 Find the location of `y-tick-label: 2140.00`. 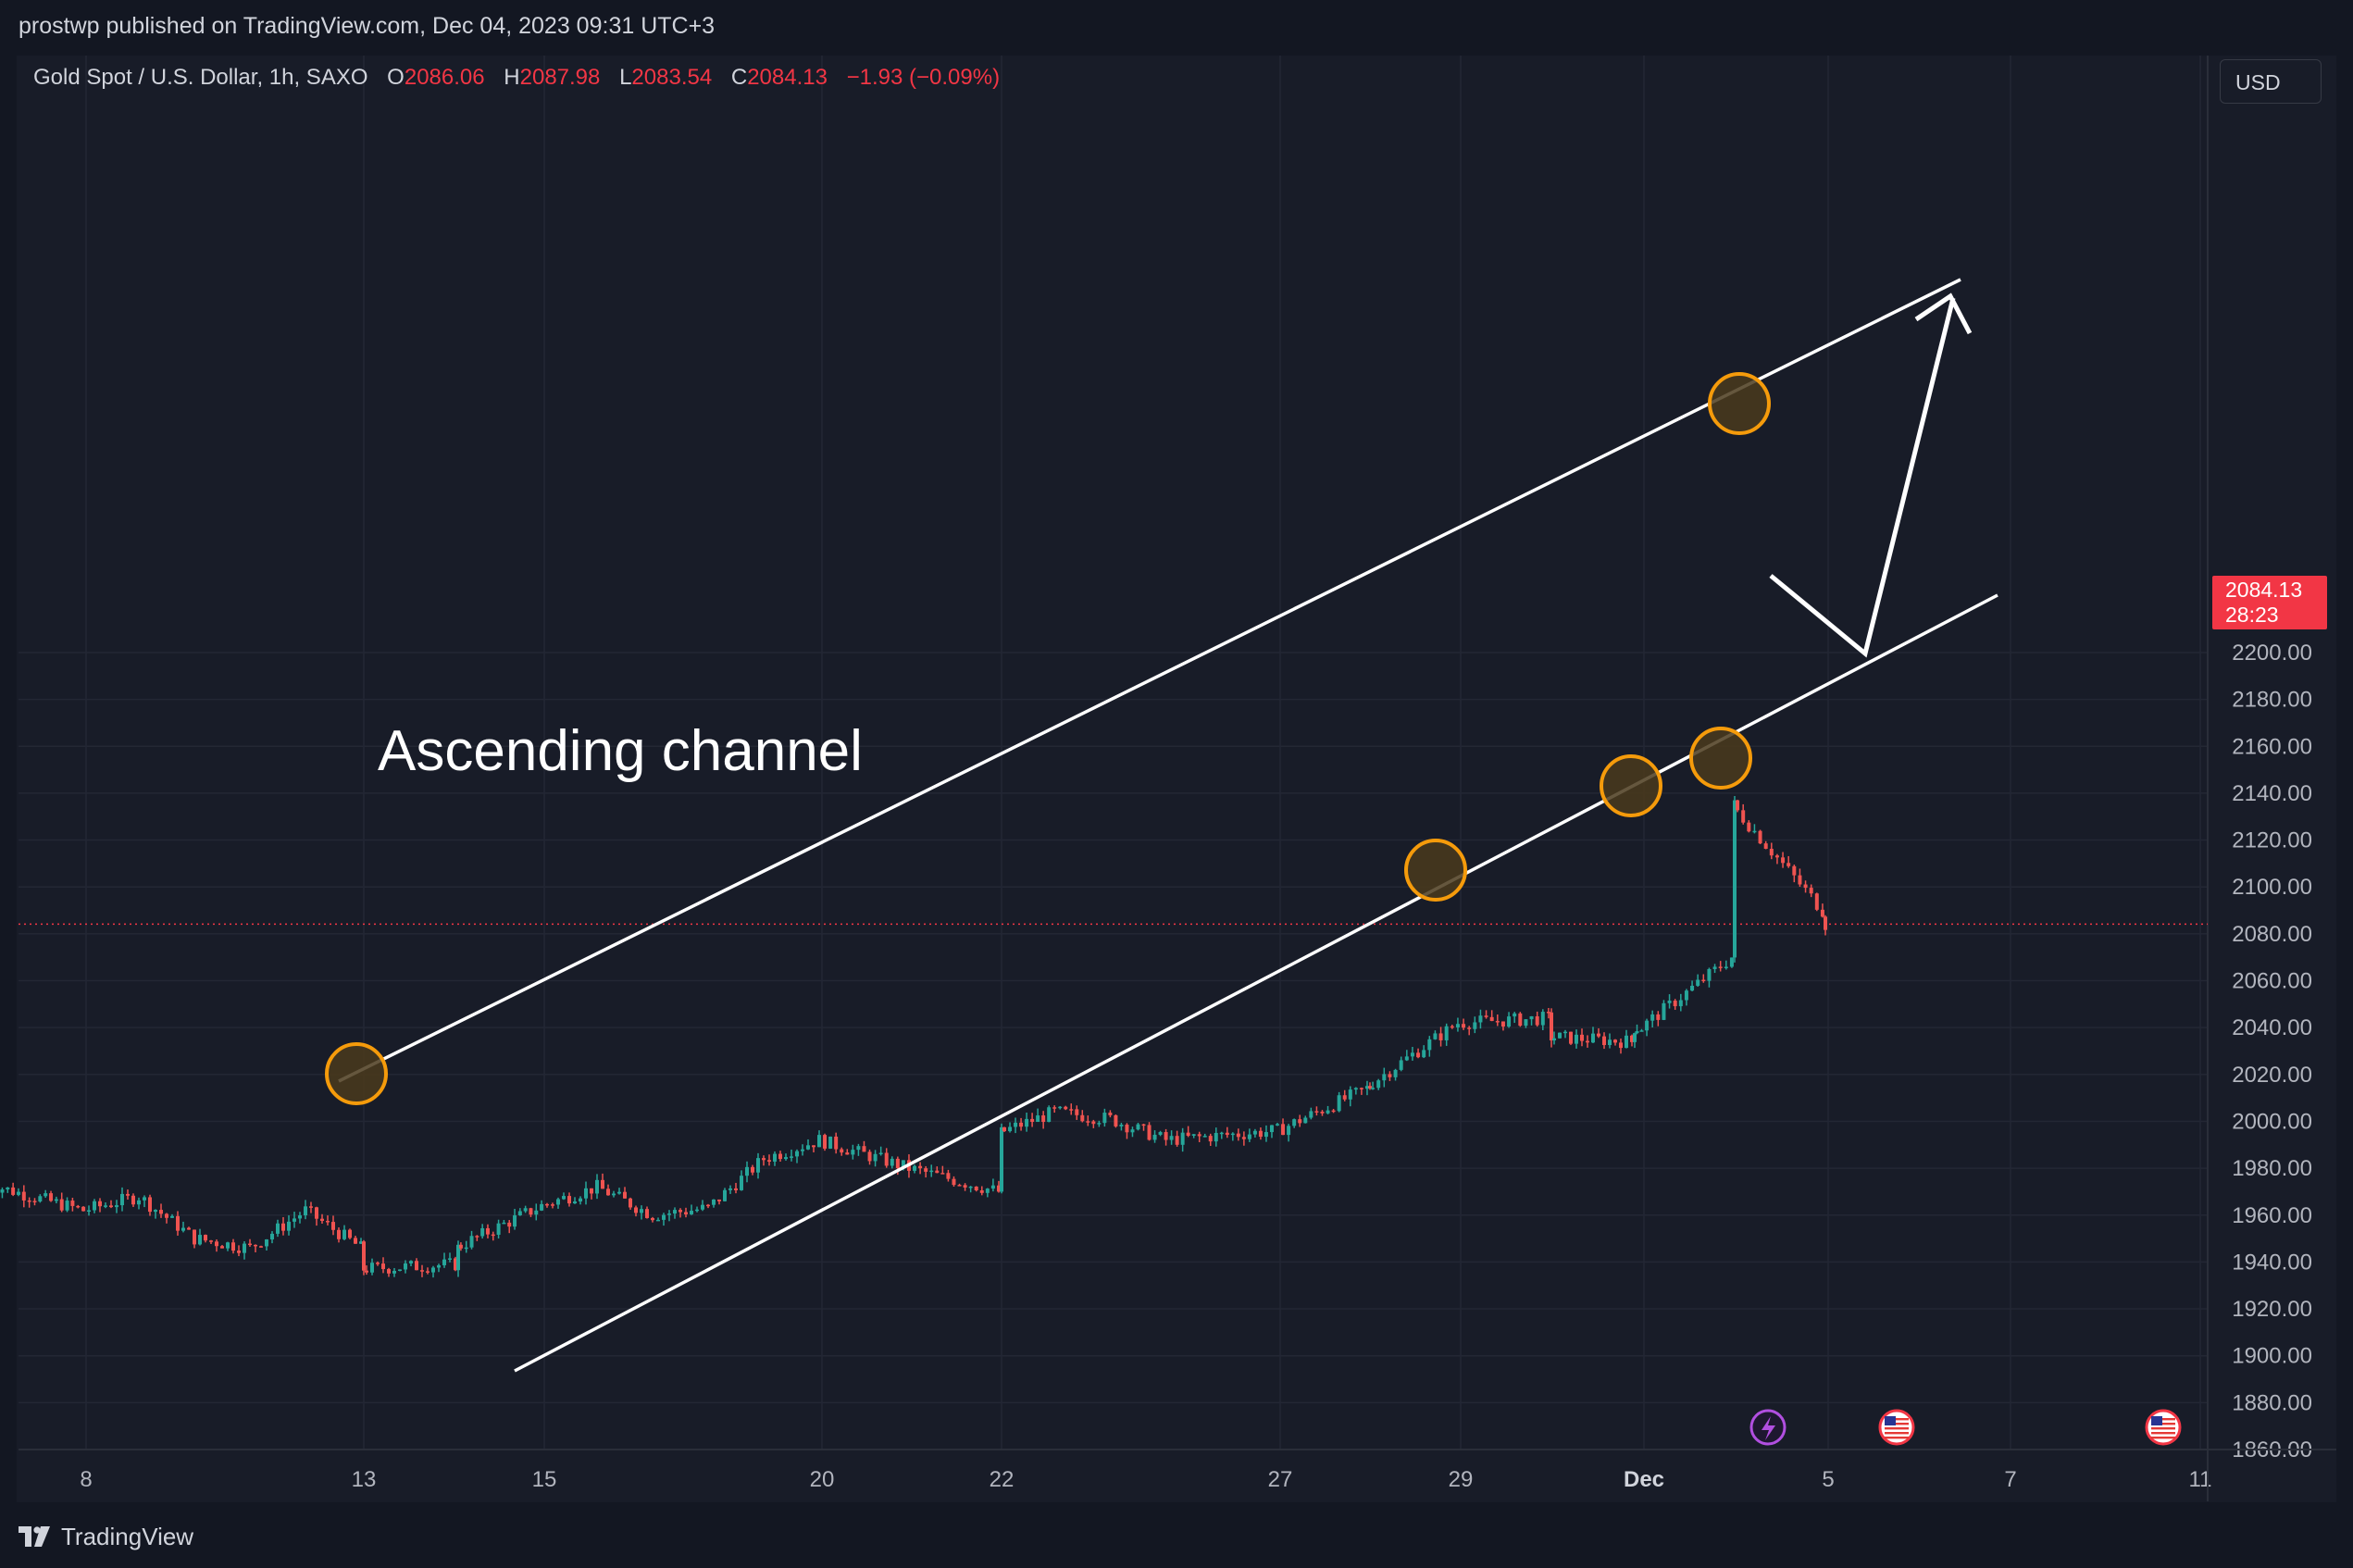

y-tick-label: 2140.00 is located at coordinates (2272, 793).